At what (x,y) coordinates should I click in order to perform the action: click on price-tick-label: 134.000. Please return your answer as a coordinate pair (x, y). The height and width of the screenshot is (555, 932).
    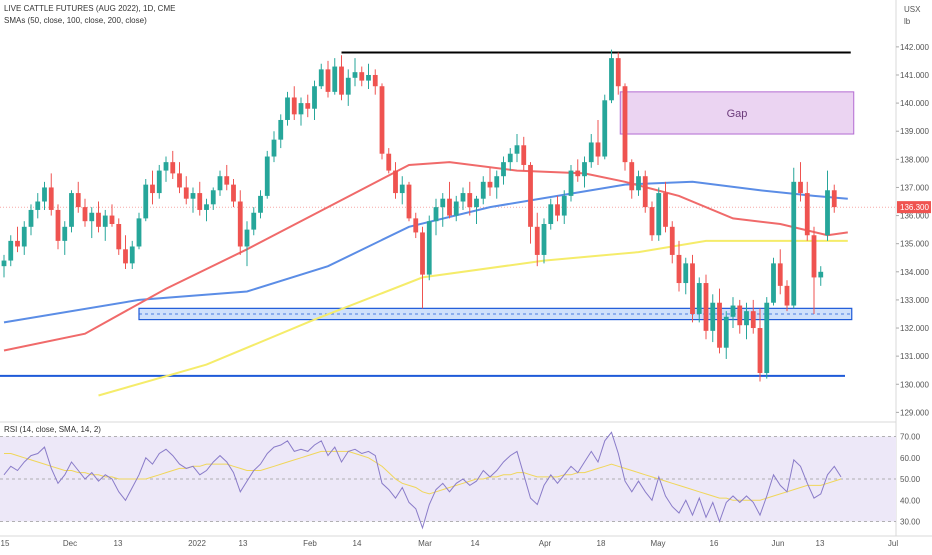
    Looking at the image, I should click on (914, 272).